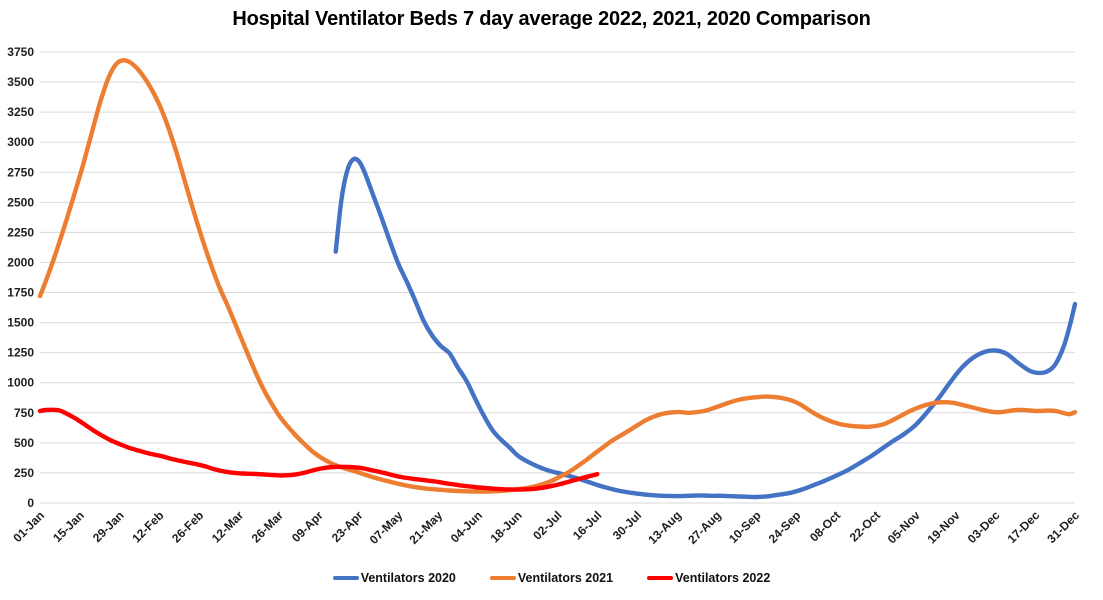 This screenshot has height=600, width=1103. Describe the element at coordinates (20, 262) in the screenshot. I see `y-axis-tick-label: 2000` at that location.